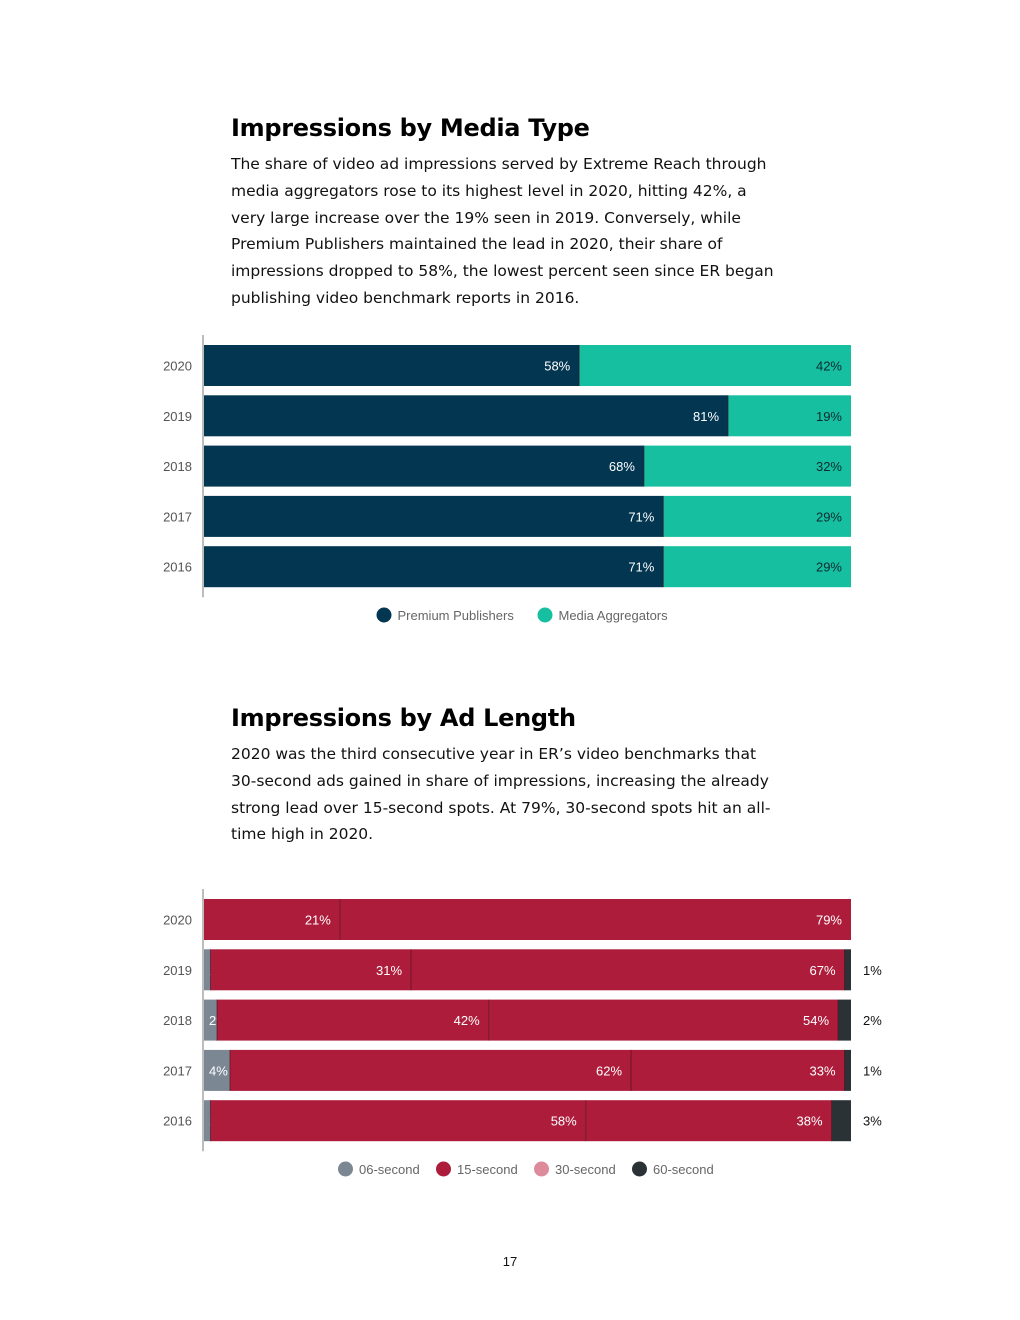 Image resolution: width=1020 pixels, height=1320 pixels. Describe the element at coordinates (847, 970) in the screenshot. I see `bar-60-second-2019` at that location.